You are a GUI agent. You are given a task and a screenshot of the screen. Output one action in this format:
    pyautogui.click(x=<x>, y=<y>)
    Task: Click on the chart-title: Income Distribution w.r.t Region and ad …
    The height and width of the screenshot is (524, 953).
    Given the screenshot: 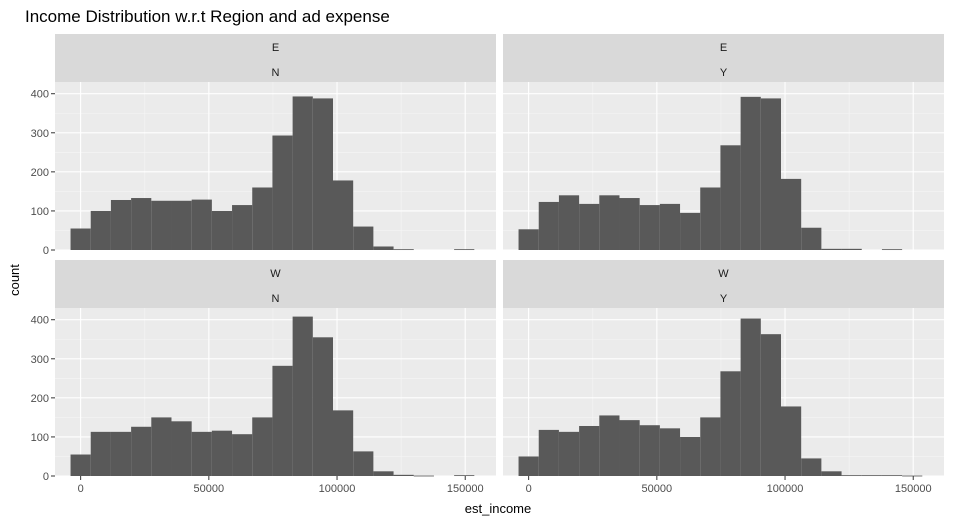 What is the action you would take?
    pyautogui.click(x=207, y=16)
    